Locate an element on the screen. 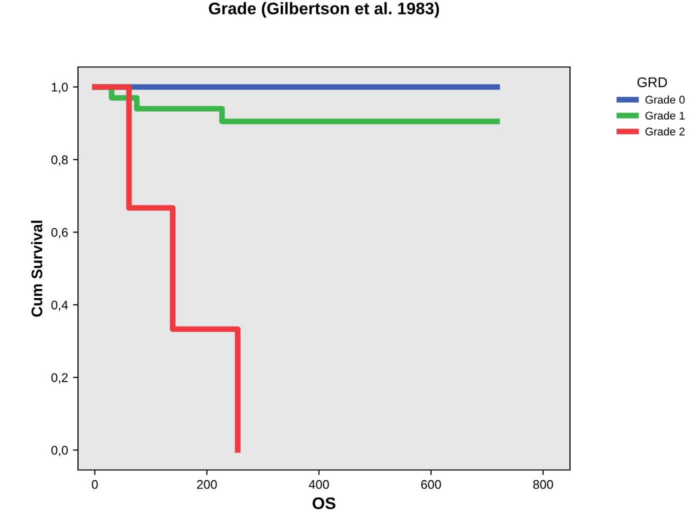  x-tick-label: 0 is located at coordinates (95, 484).